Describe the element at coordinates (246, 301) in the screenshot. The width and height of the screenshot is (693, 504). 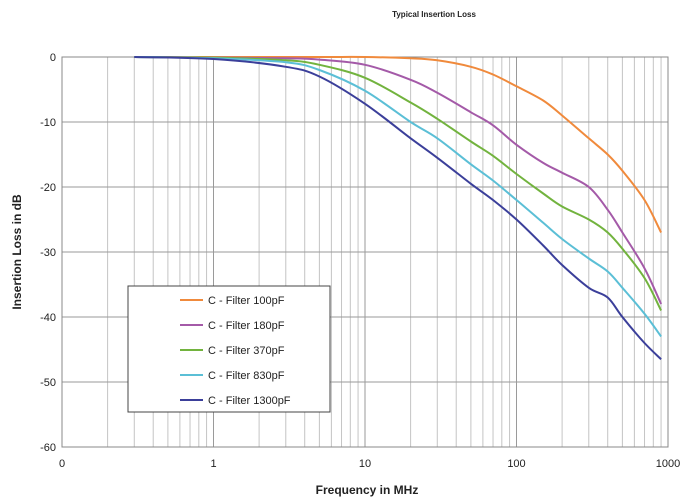
I see `legend-label: C - Filter 100pF` at that location.